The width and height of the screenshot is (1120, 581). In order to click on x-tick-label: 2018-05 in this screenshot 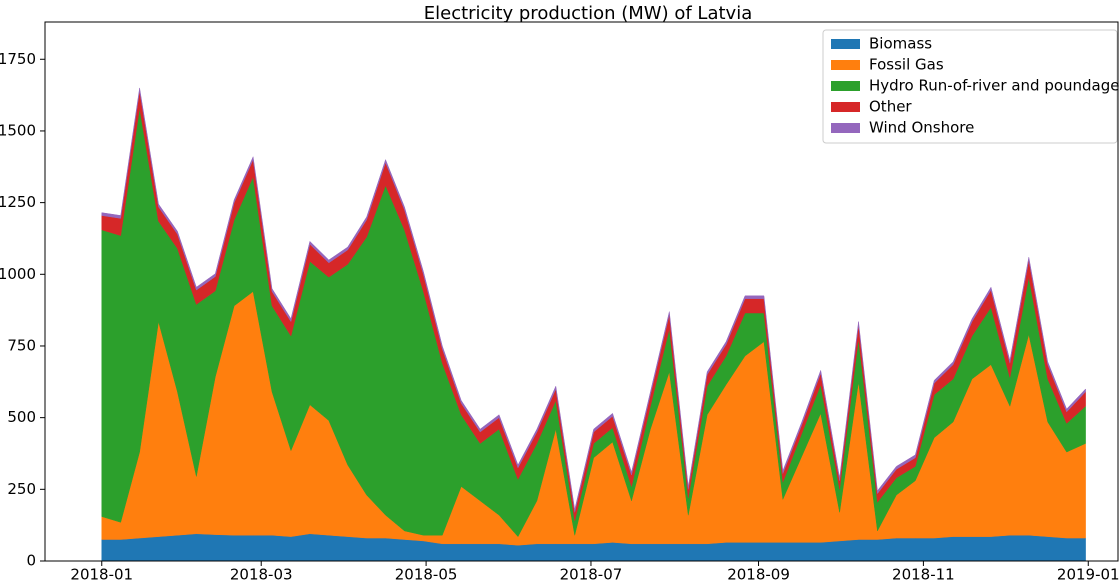, I will do `click(426, 573)`.